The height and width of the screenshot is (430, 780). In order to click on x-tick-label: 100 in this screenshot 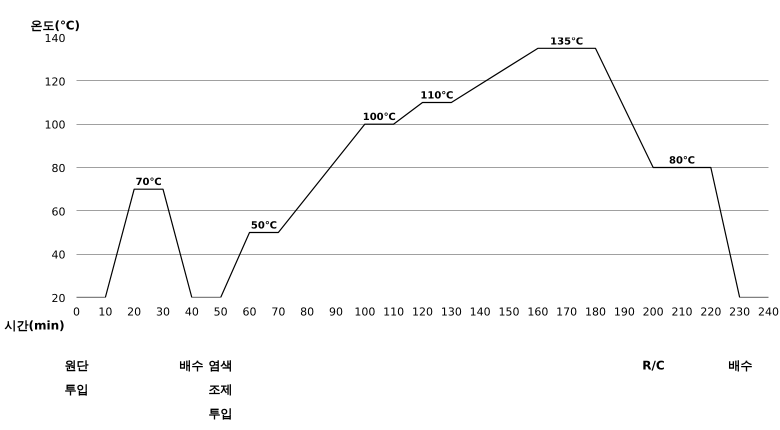, I will do `click(365, 312)`.